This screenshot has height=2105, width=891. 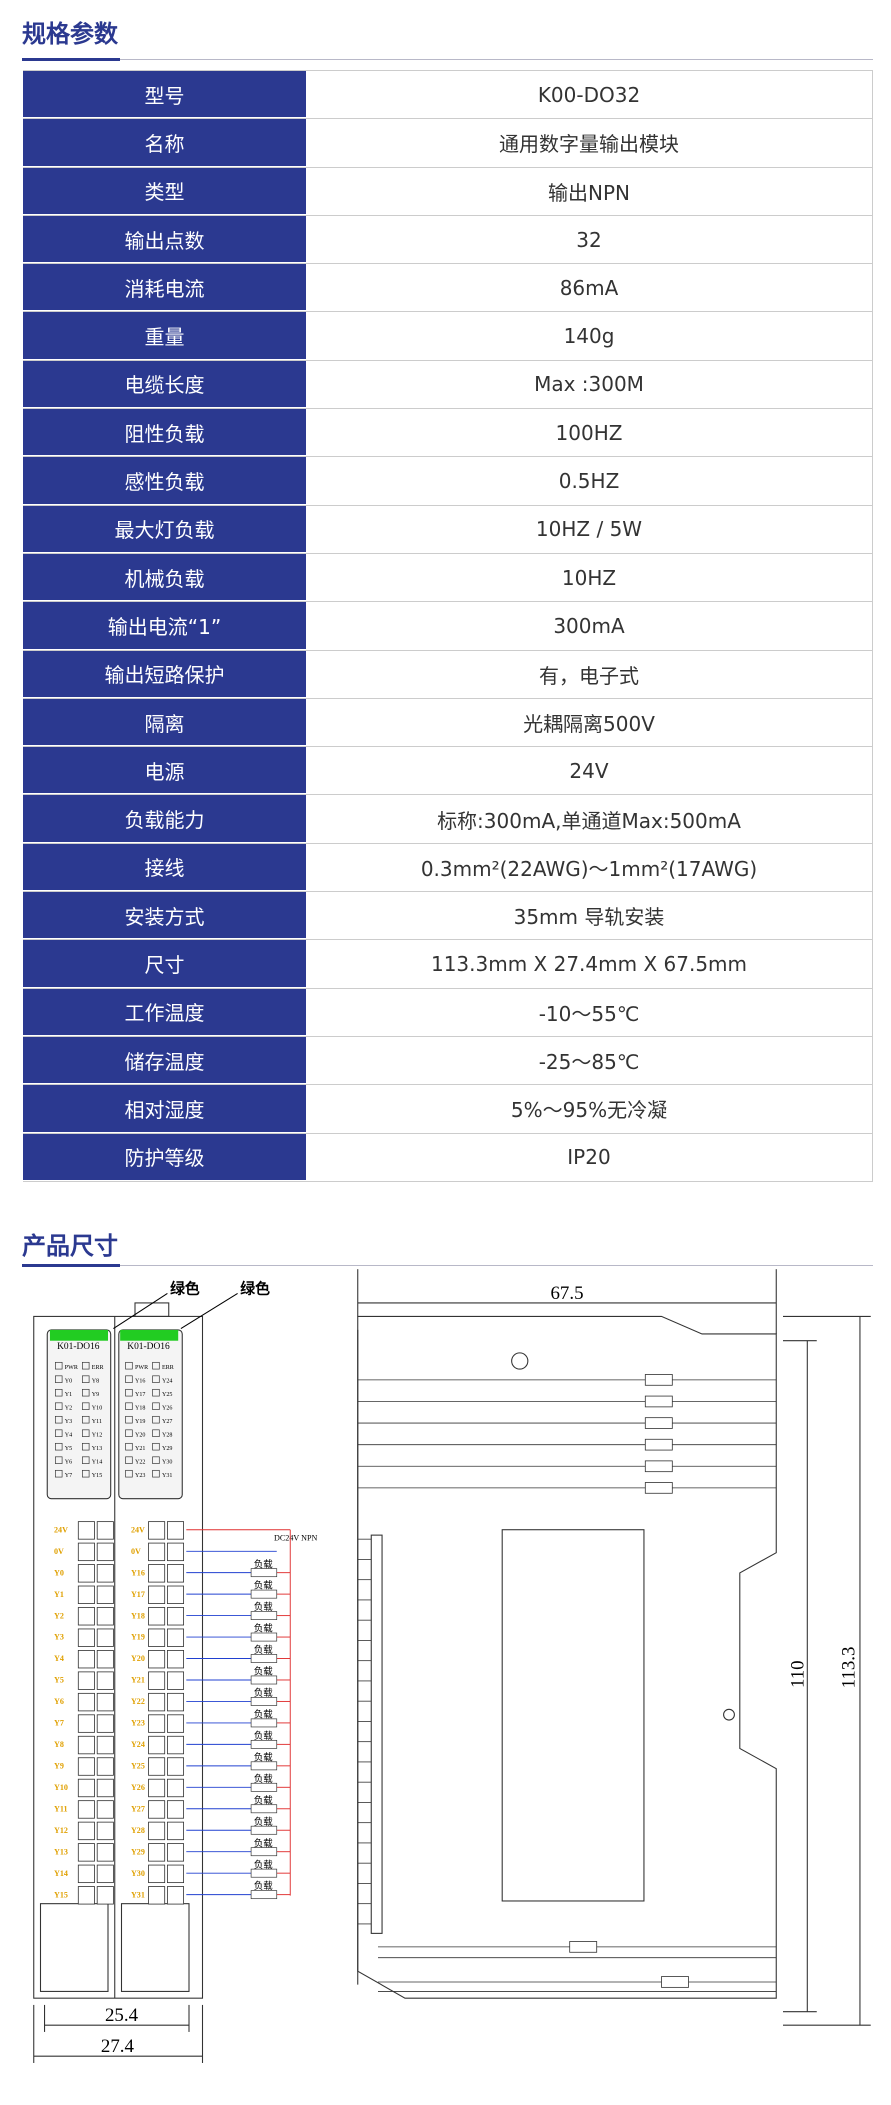 What do you see at coordinates (448, 240) in the screenshot?
I see `spec-row: 输出点数 32` at bounding box center [448, 240].